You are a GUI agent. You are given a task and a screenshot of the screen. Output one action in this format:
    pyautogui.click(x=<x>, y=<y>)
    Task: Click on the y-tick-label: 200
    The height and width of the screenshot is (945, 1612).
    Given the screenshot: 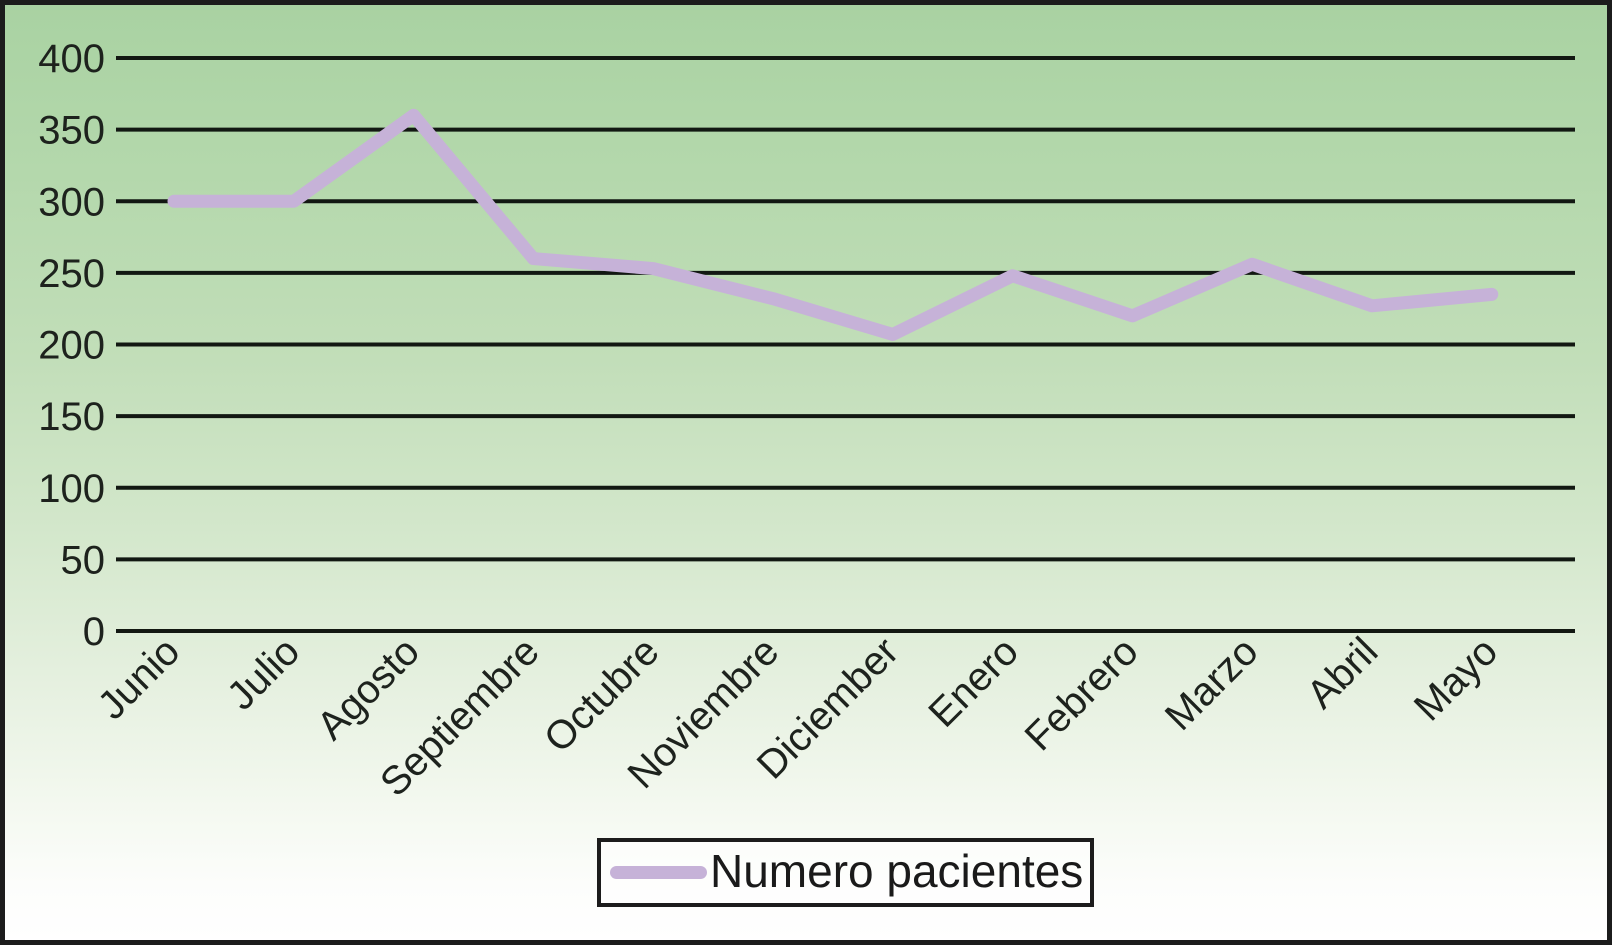 What is the action you would take?
    pyautogui.click(x=71, y=346)
    